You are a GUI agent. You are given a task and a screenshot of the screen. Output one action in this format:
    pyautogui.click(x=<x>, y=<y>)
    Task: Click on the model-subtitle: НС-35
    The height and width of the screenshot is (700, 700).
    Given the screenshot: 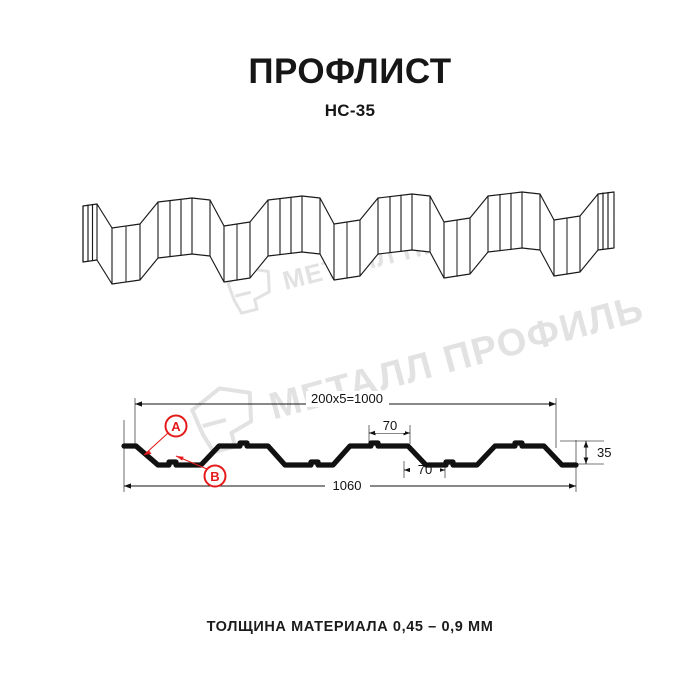 What is the action you would take?
    pyautogui.click(x=350, y=110)
    